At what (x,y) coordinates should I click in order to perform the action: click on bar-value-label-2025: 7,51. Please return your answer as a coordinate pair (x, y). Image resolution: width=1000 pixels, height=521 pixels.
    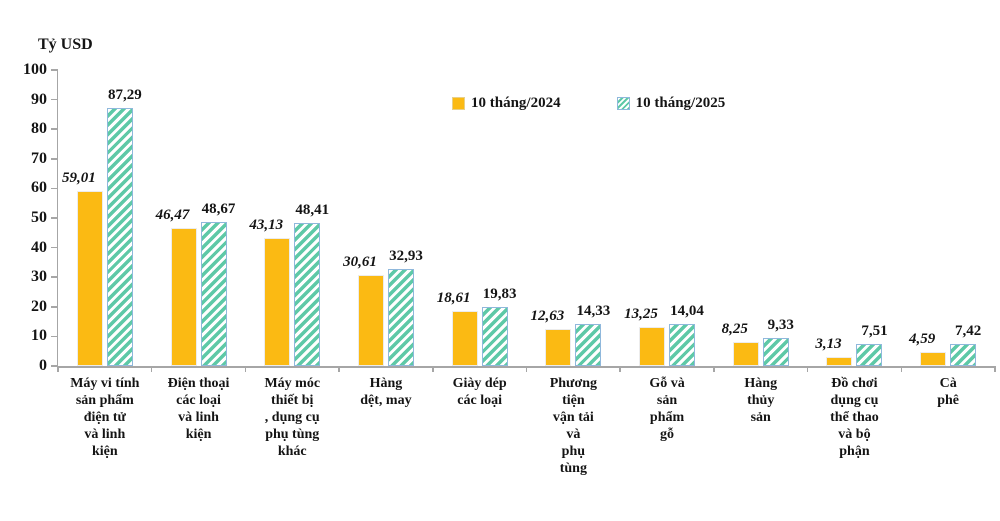
    Looking at the image, I should click on (874, 330).